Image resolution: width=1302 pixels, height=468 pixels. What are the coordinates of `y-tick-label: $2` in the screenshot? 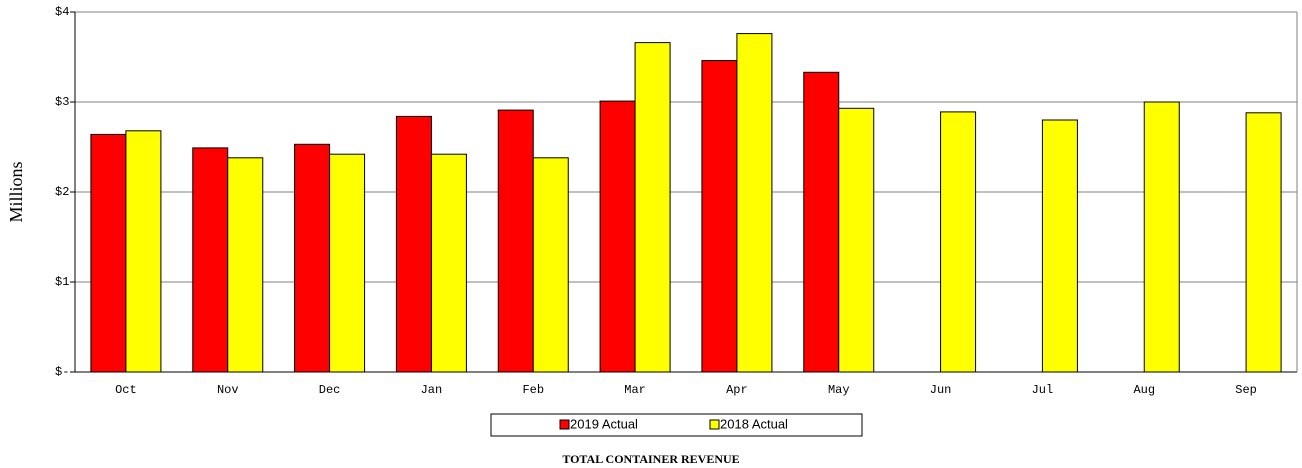 It's located at (62, 192).